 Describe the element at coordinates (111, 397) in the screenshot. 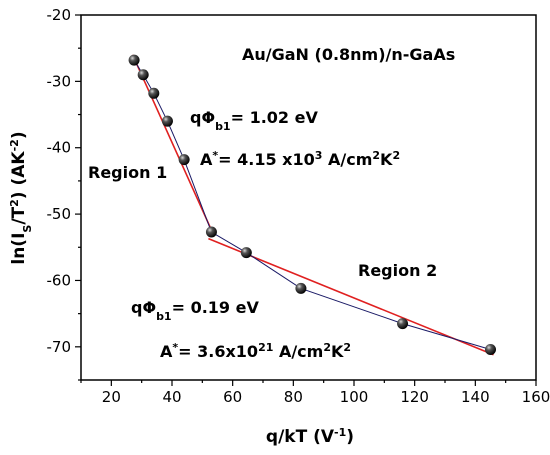

I see `x-tick-label: 20` at that location.